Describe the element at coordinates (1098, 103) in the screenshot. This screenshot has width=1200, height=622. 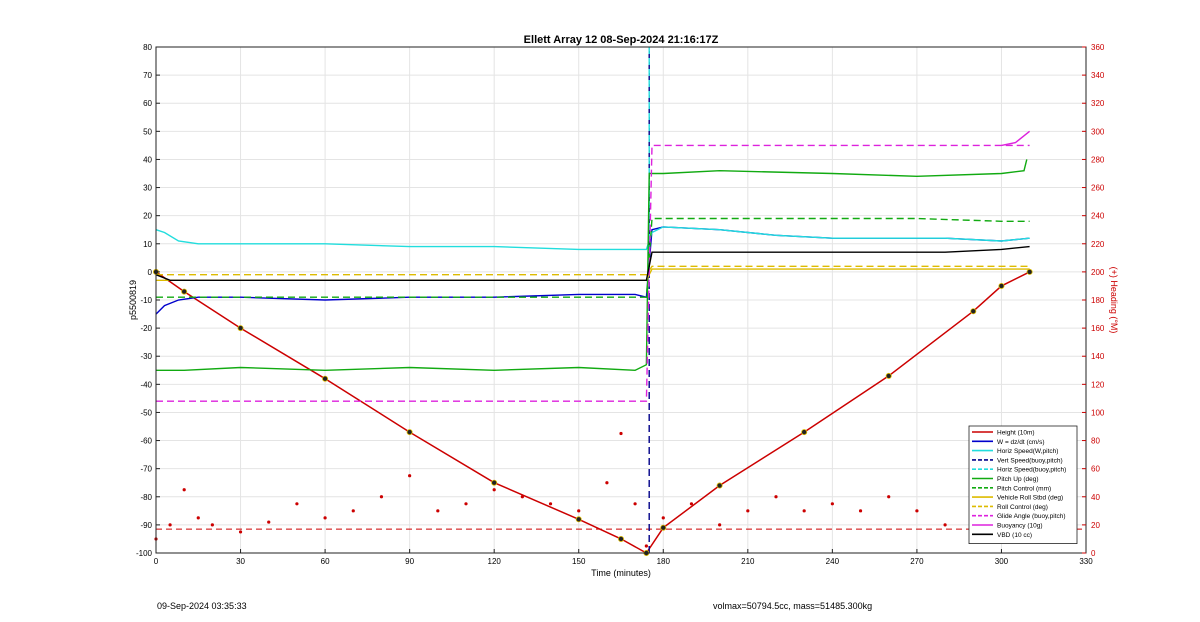
I see `y2-tick-label-16: 320` at that location.